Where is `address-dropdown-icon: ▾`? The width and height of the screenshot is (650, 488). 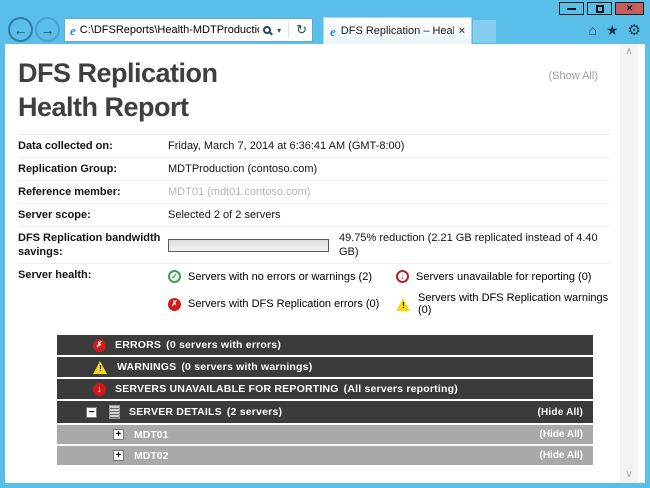 address-dropdown-icon: ▾ is located at coordinates (279, 30).